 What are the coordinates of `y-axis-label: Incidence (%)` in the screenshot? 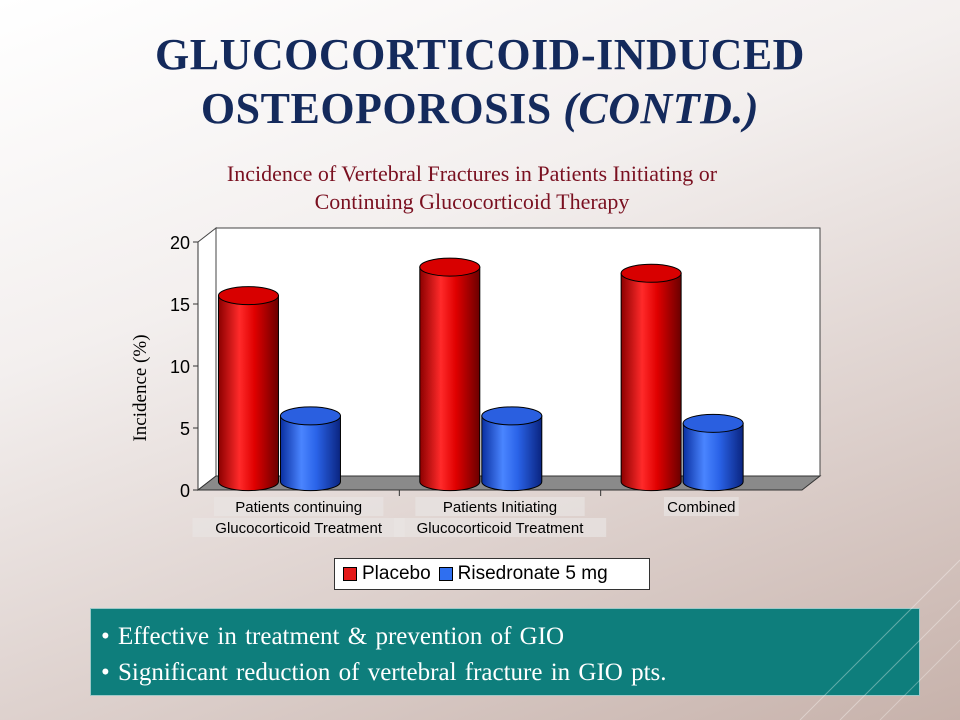 It's located at (140, 387).